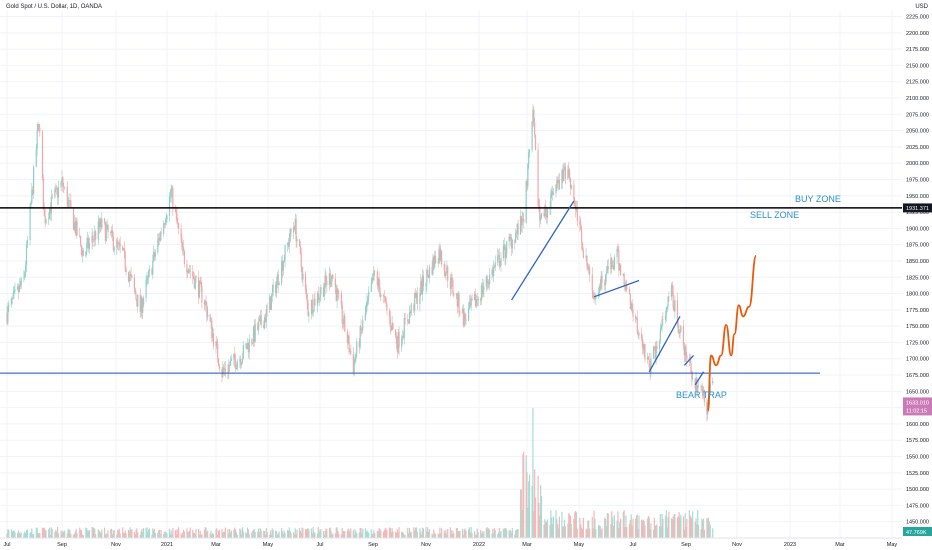  What do you see at coordinates (737, 545) in the screenshot?
I see `x-tick-label: Nov` at bounding box center [737, 545].